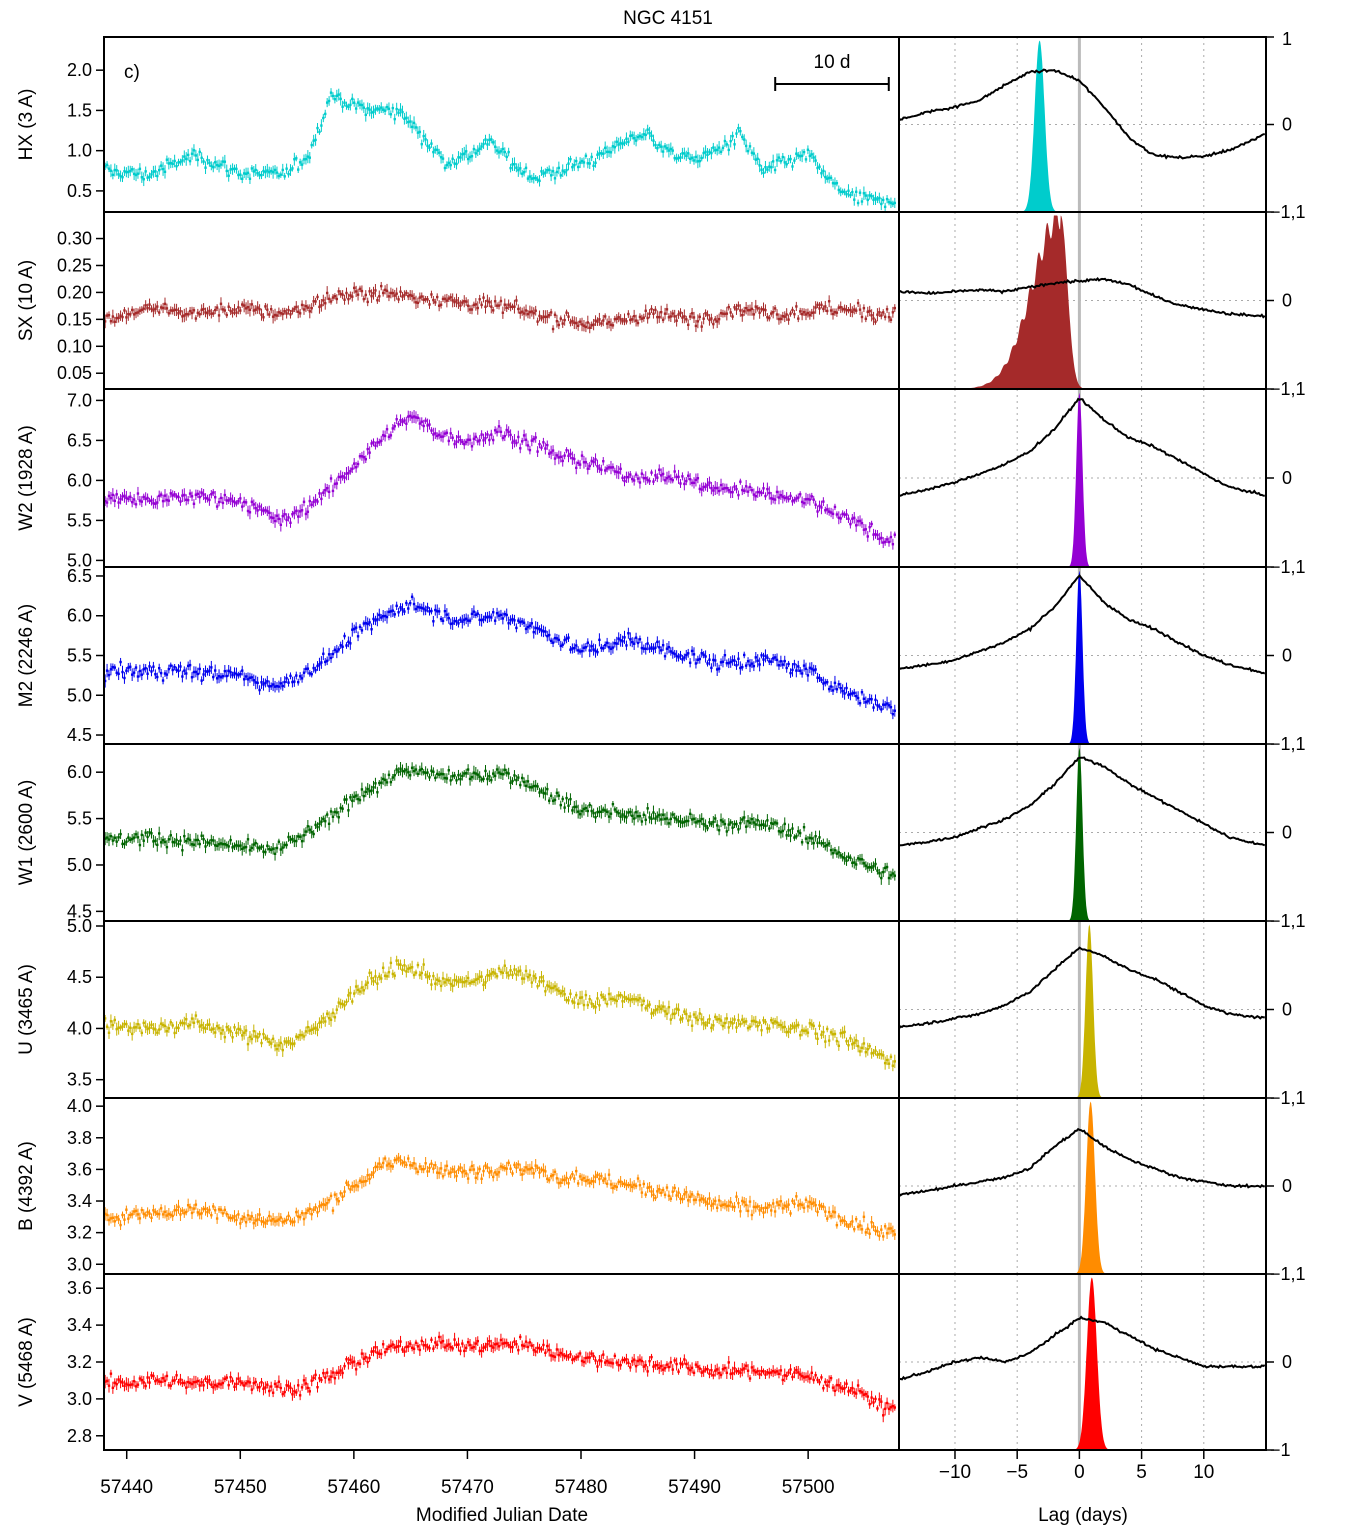 The image size is (1353, 1528). Describe the element at coordinates (499, 149) in the screenshot. I see `light-curve-series` at that location.